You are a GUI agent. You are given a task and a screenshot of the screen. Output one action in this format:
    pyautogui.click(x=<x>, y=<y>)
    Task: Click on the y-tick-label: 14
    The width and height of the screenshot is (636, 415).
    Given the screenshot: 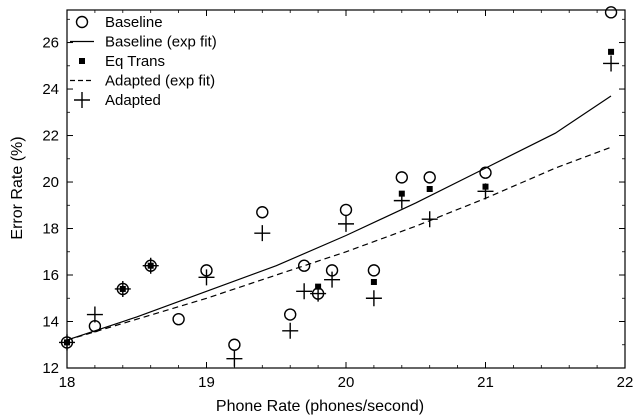 What is the action you would take?
    pyautogui.click(x=50, y=322)
    